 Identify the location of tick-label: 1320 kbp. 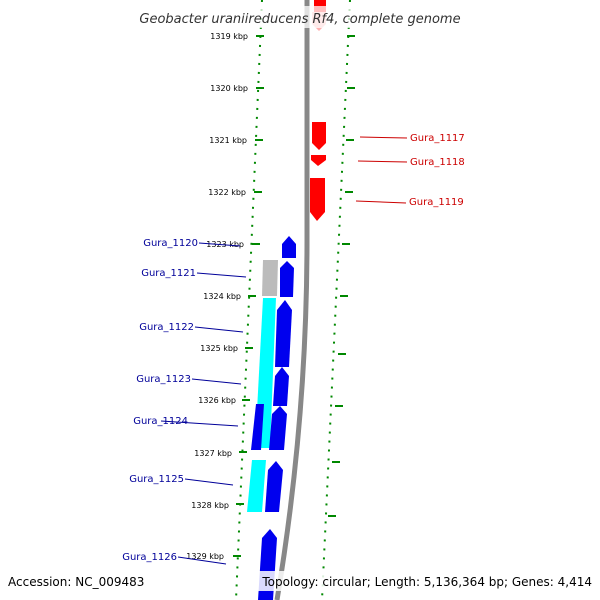
(229, 88).